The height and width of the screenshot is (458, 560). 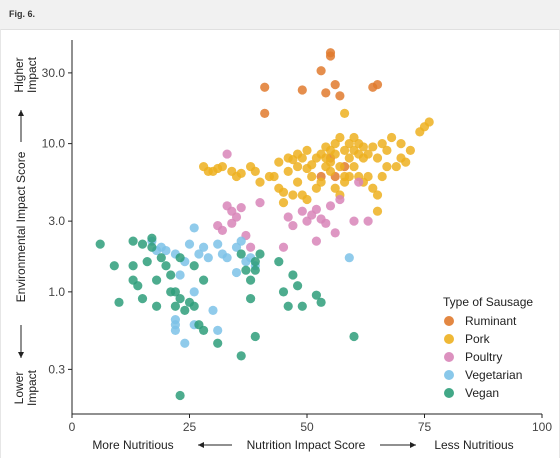 I want to click on legend-swatch-poultry, so click(x=449, y=357).